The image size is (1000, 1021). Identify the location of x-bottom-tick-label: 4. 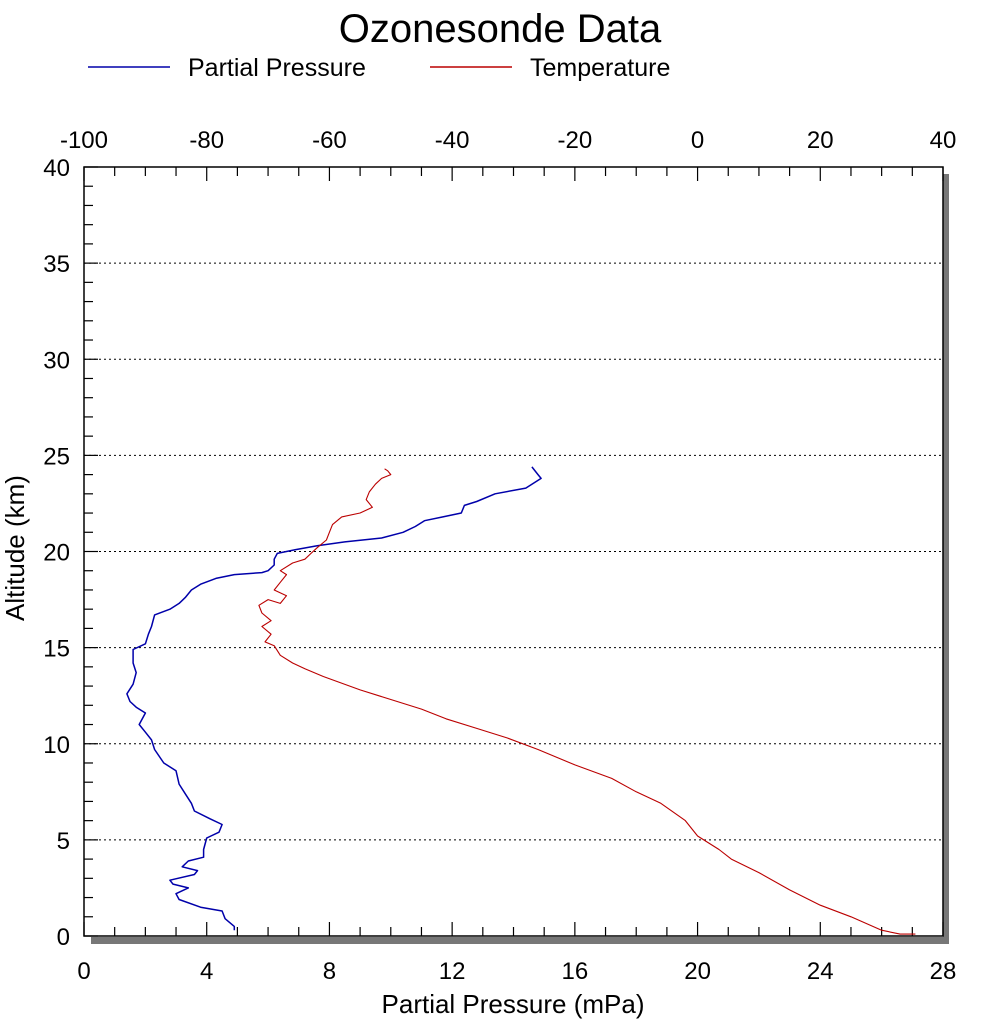
(206, 971).